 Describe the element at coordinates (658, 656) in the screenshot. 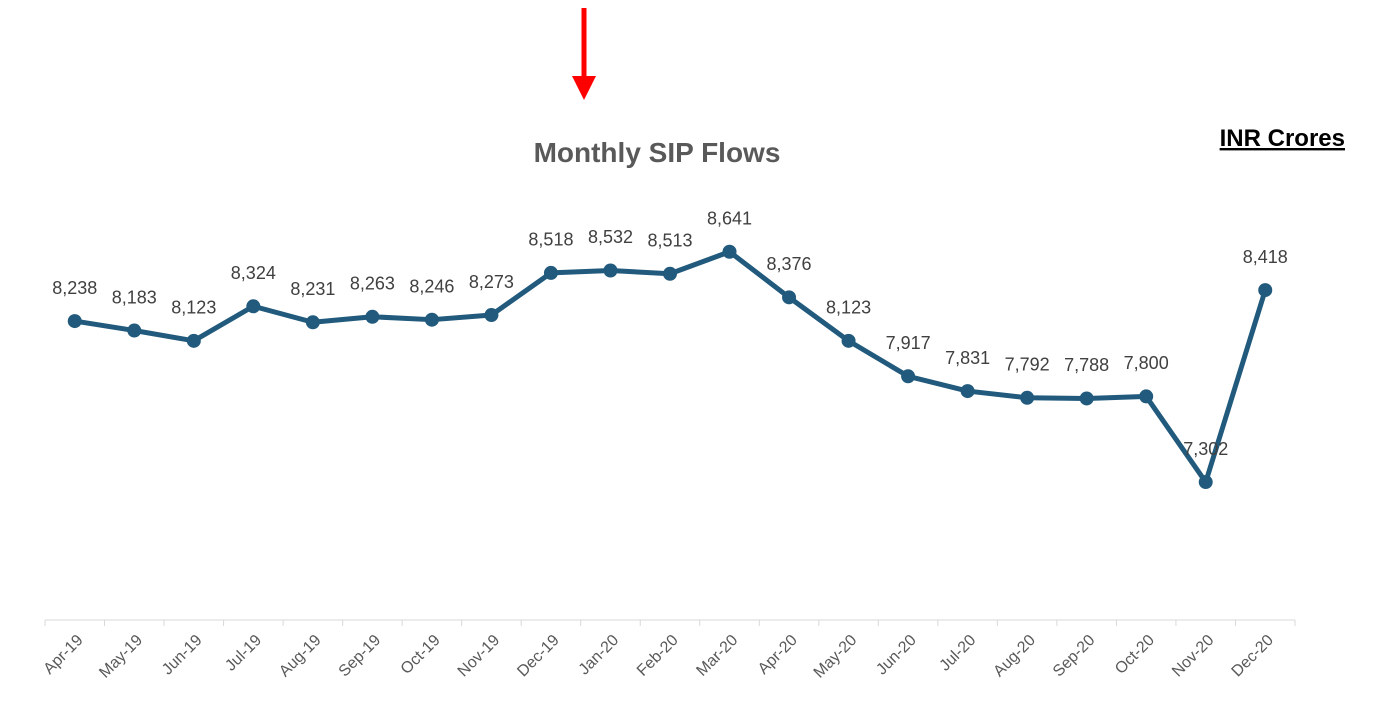

I see `x-tick-label: Feb-20` at that location.